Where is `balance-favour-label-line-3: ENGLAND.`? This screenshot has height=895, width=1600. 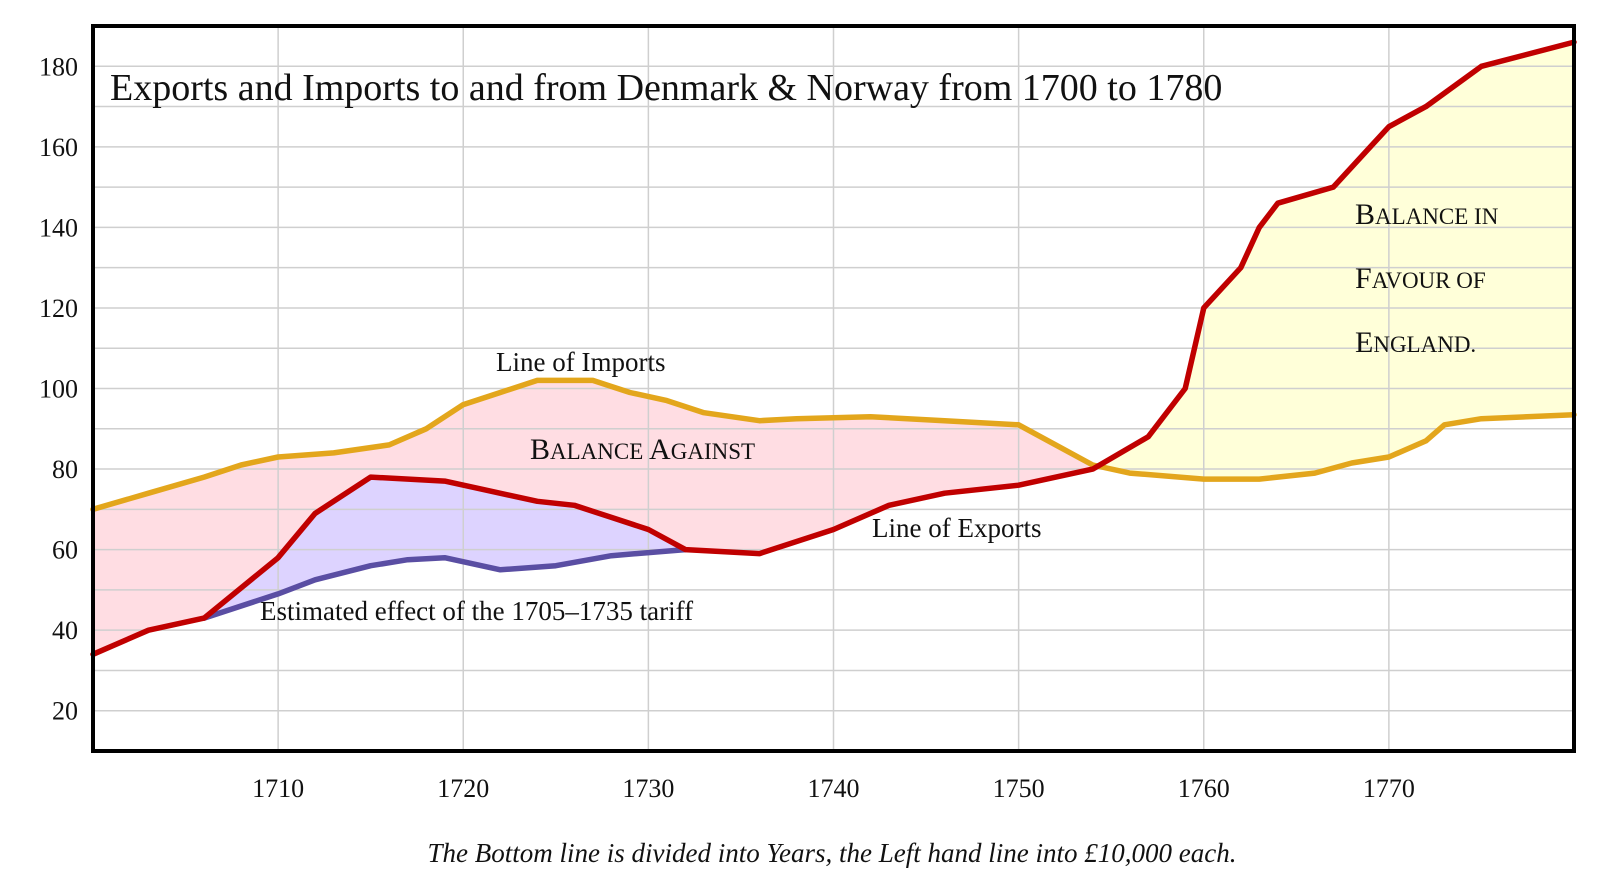
balance-favour-label-line-3: ENGLAND. is located at coordinates (1415, 342).